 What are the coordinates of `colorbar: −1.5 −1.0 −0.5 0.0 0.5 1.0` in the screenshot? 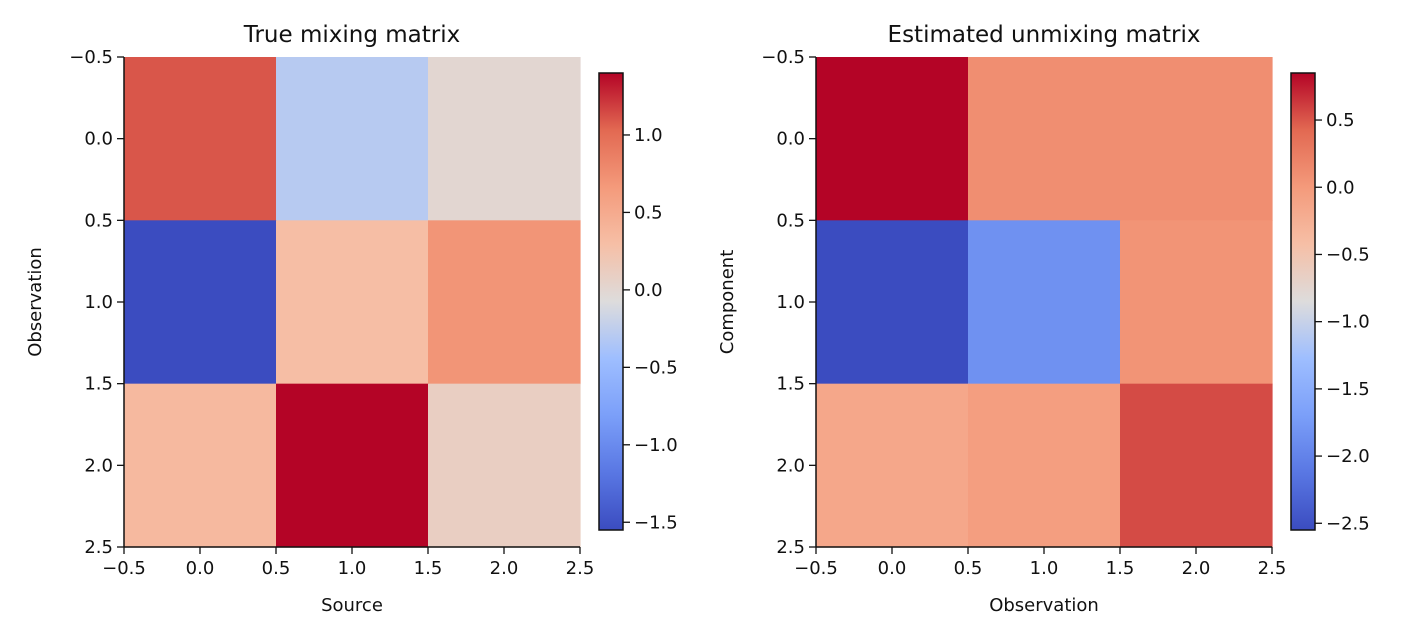 It's located at (638, 302).